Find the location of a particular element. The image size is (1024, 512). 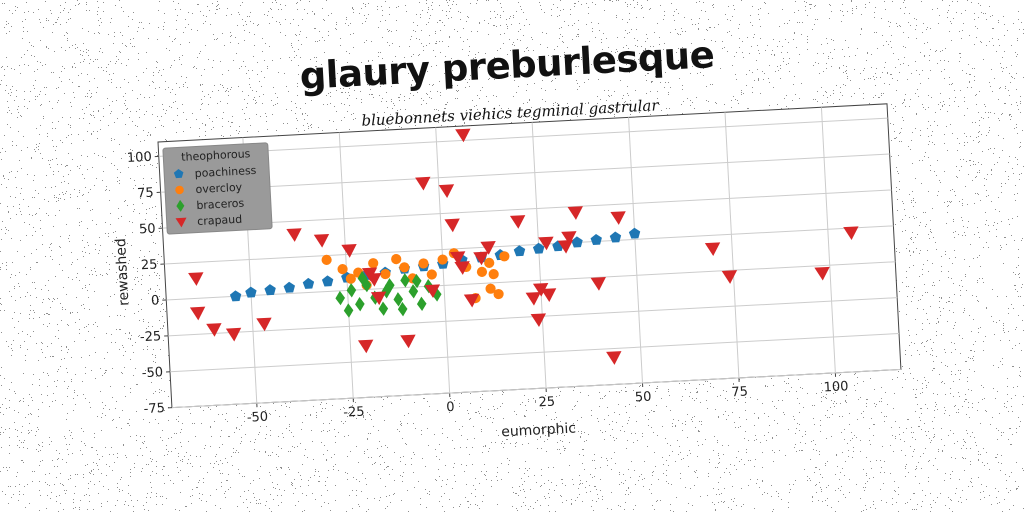

x-tick-label: -50 is located at coordinates (258, 418).